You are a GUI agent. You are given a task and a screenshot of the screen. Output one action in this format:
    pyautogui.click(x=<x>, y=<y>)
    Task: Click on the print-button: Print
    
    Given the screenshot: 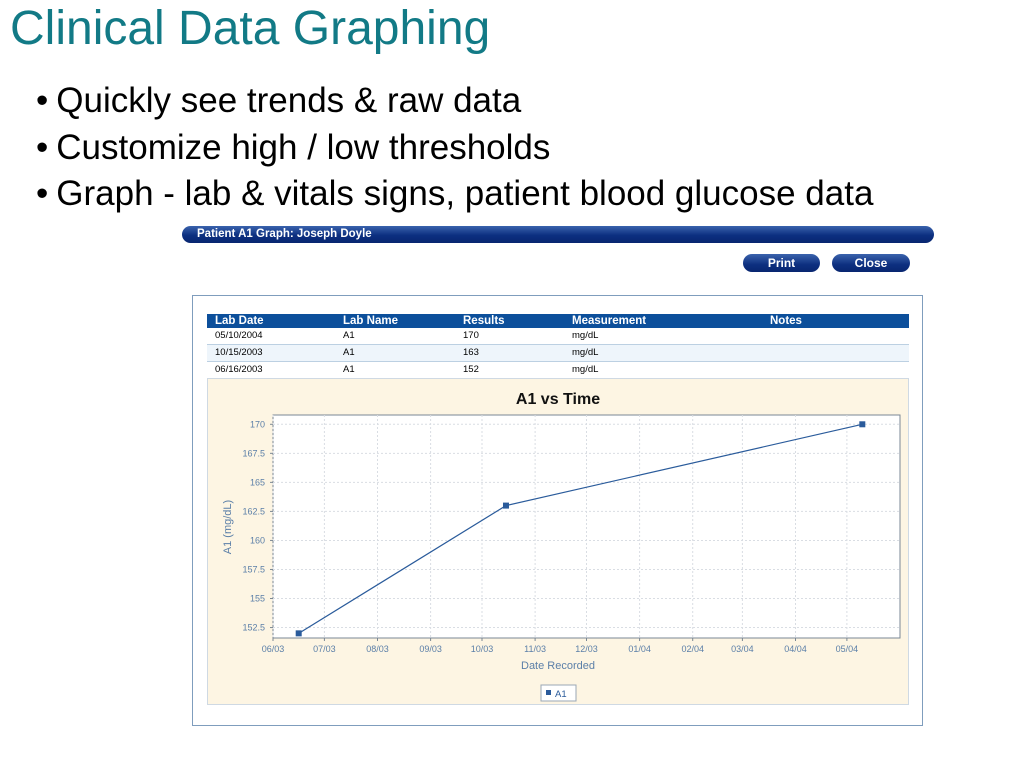 What is the action you would take?
    pyautogui.click(x=781, y=263)
    